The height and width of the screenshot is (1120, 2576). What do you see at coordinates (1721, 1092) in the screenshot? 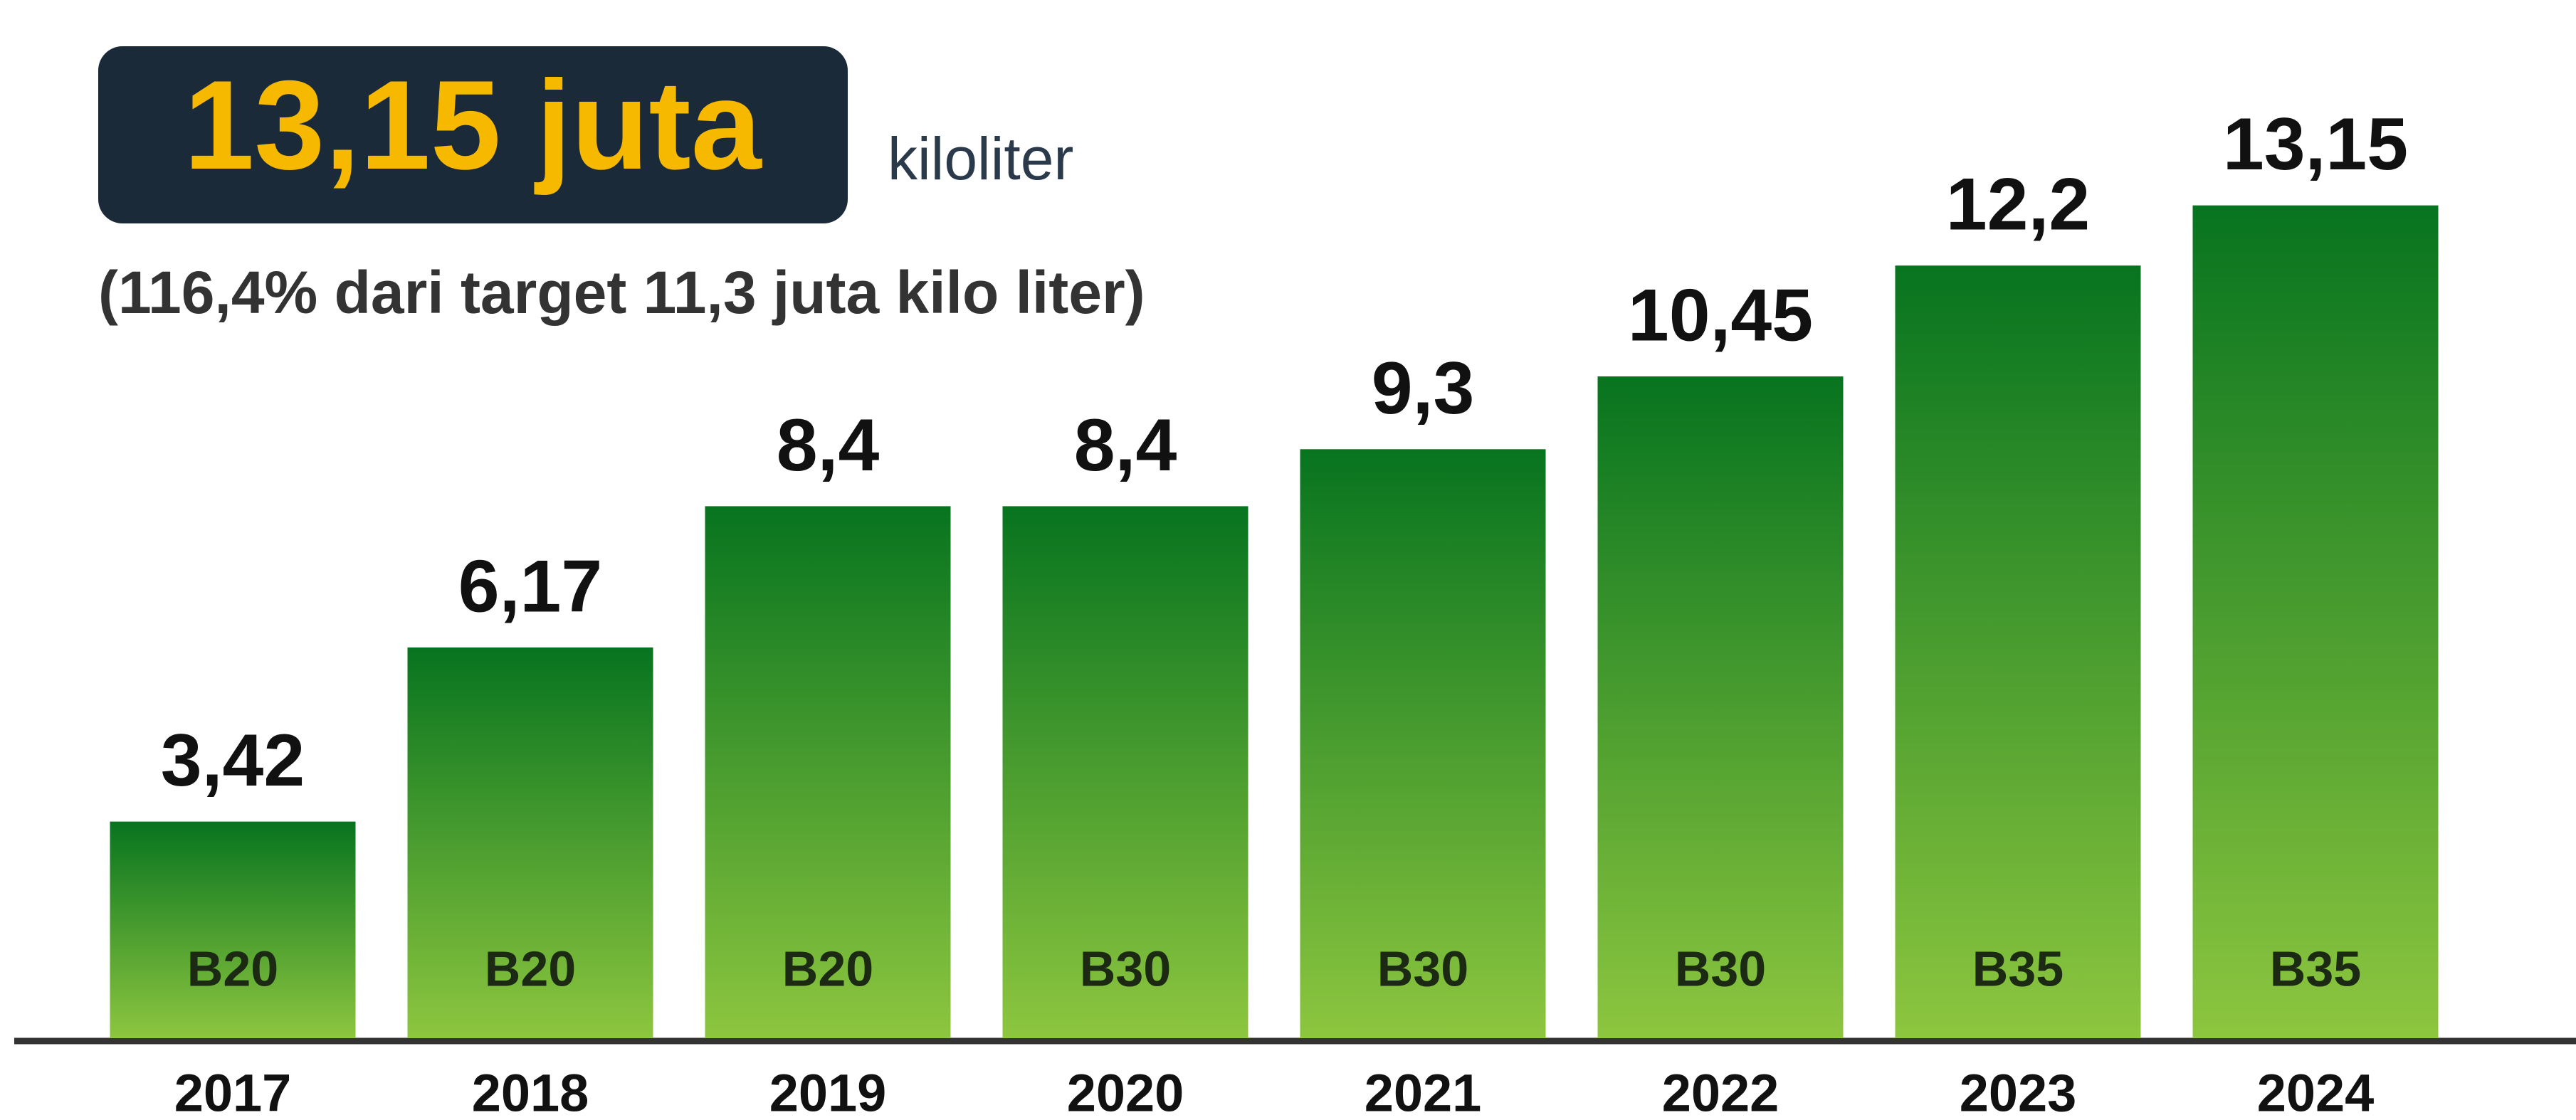
I see `x-tick-label: 2022` at bounding box center [1721, 1092].